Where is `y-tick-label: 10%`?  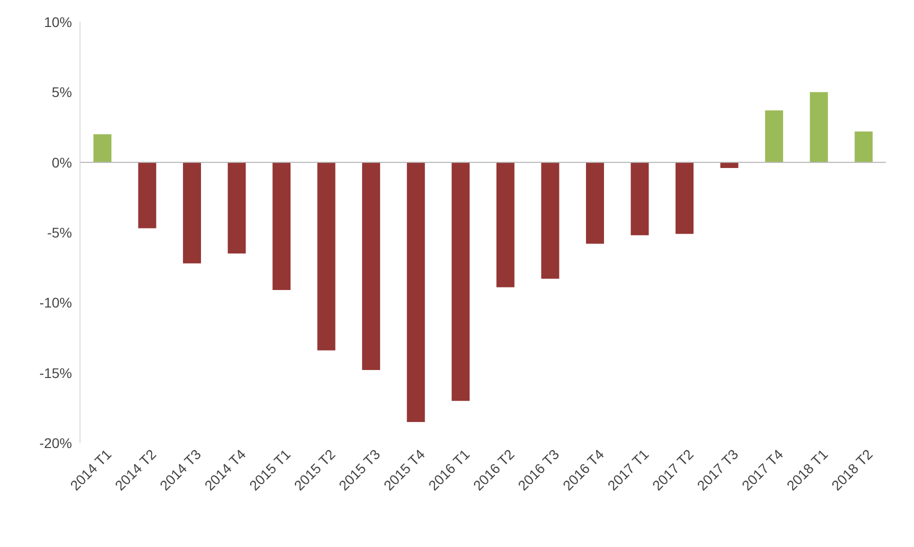
y-tick-label: 10% is located at coordinates (58, 22).